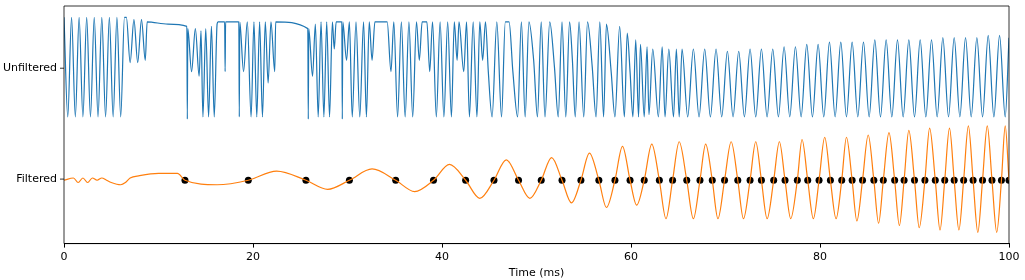 The width and height of the screenshot is (1025, 280). I want to click on x-tick-label: 0, so click(64, 257).